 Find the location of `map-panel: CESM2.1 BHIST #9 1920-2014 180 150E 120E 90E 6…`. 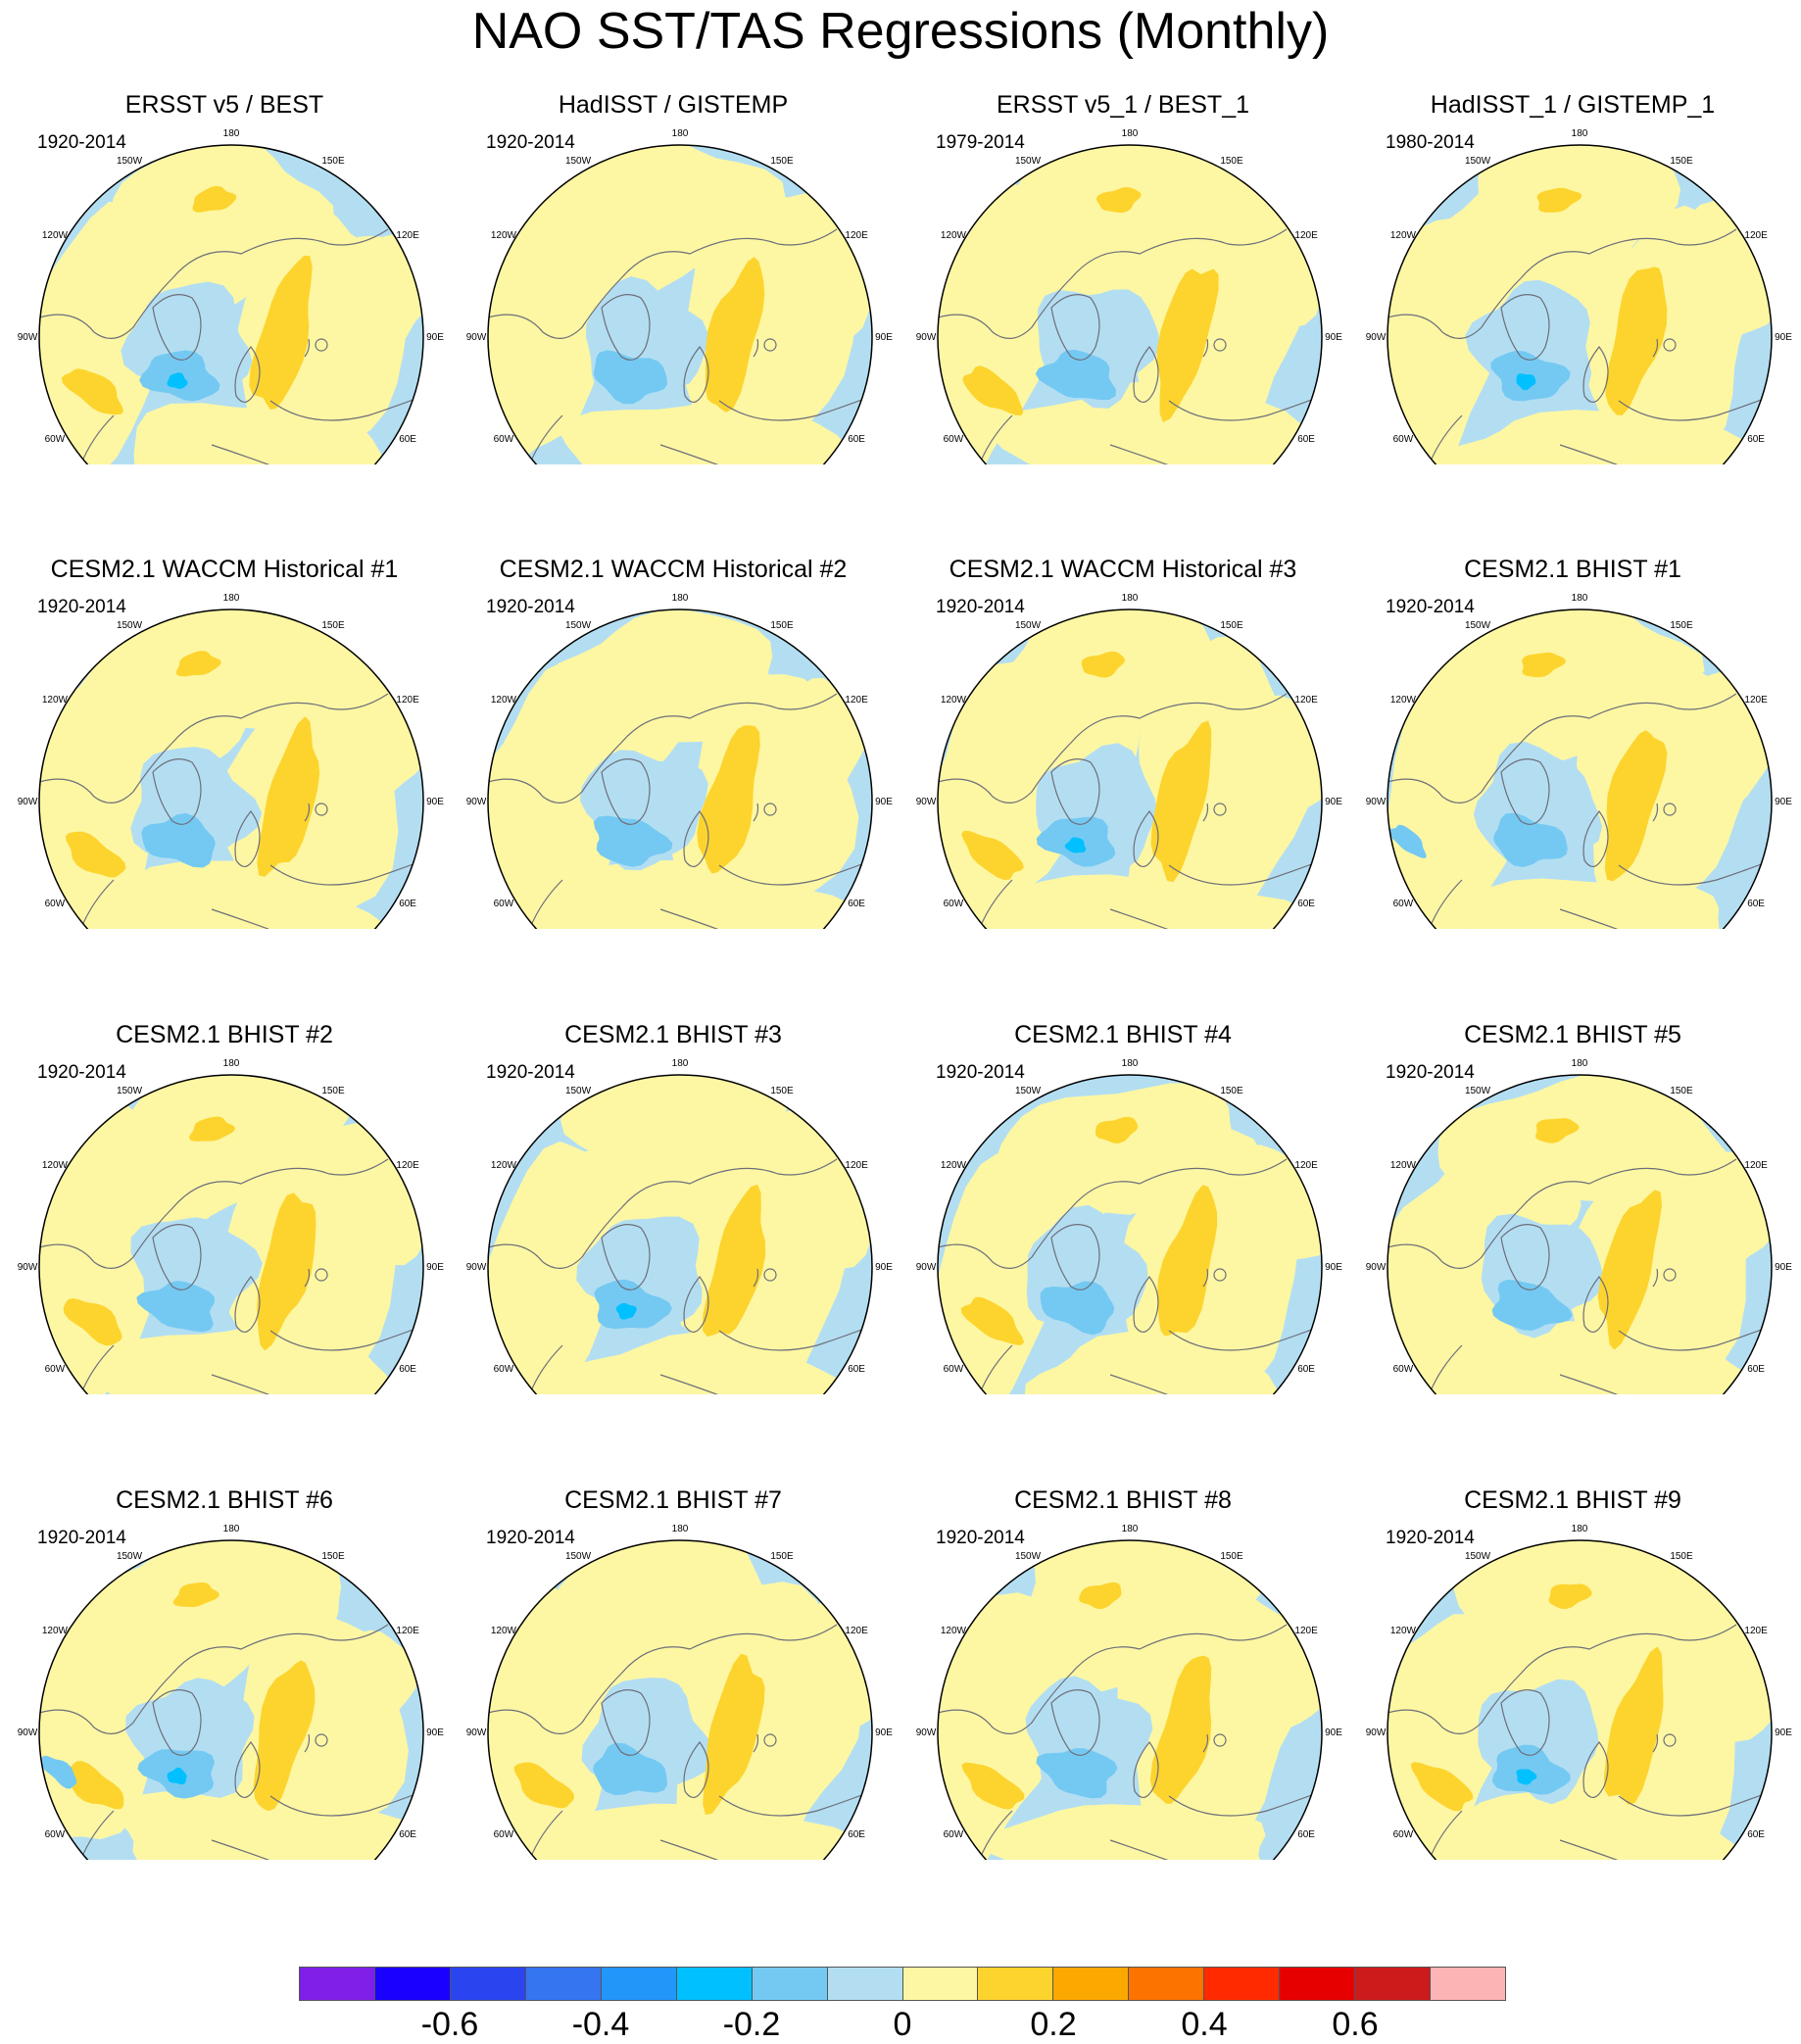

map-panel: CESM2.1 BHIST #9 1920-2014 180 150E 120E 90E 6… is located at coordinates (1572, 1628).